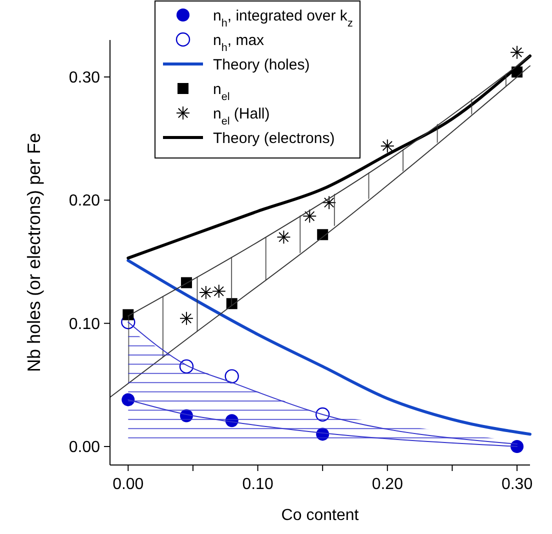 The height and width of the screenshot is (534, 552). I want to click on y-tick-label: 0.00, so click(84, 447).